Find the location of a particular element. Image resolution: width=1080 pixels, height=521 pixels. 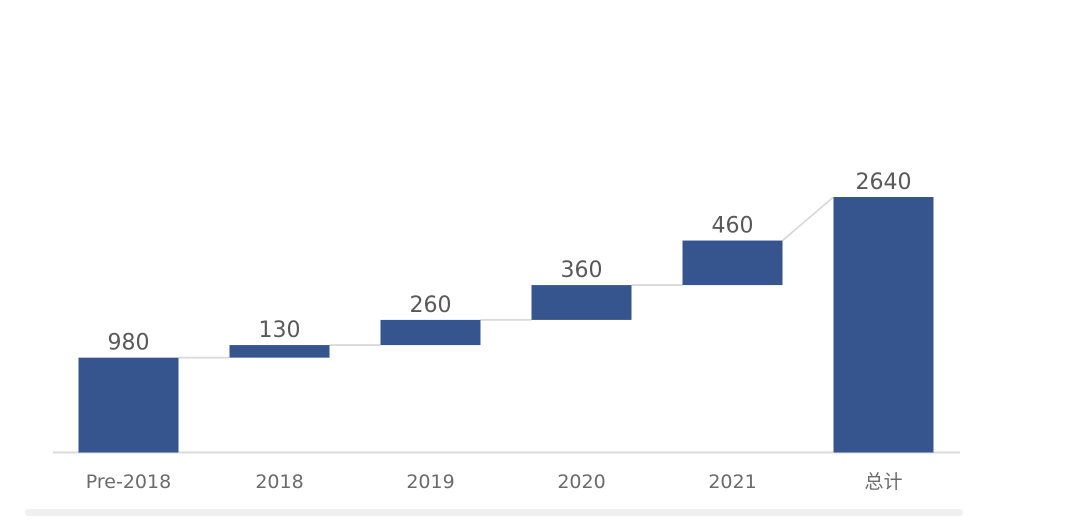

value-label-2021: 460 is located at coordinates (733, 226).